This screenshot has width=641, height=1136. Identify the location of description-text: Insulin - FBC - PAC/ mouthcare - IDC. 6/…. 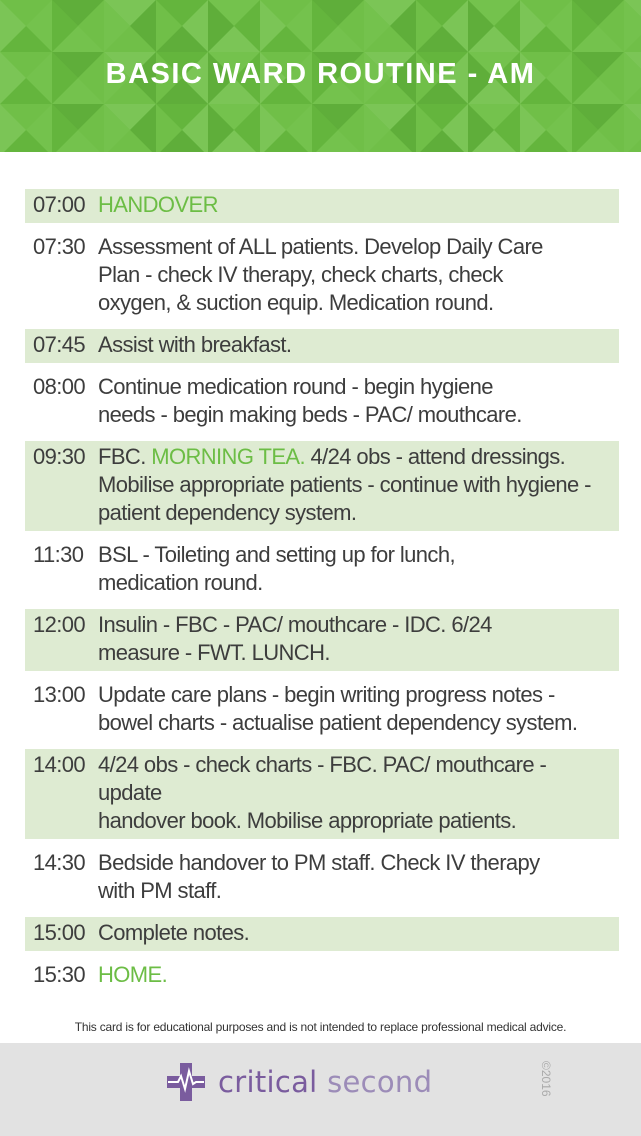
(295, 638).